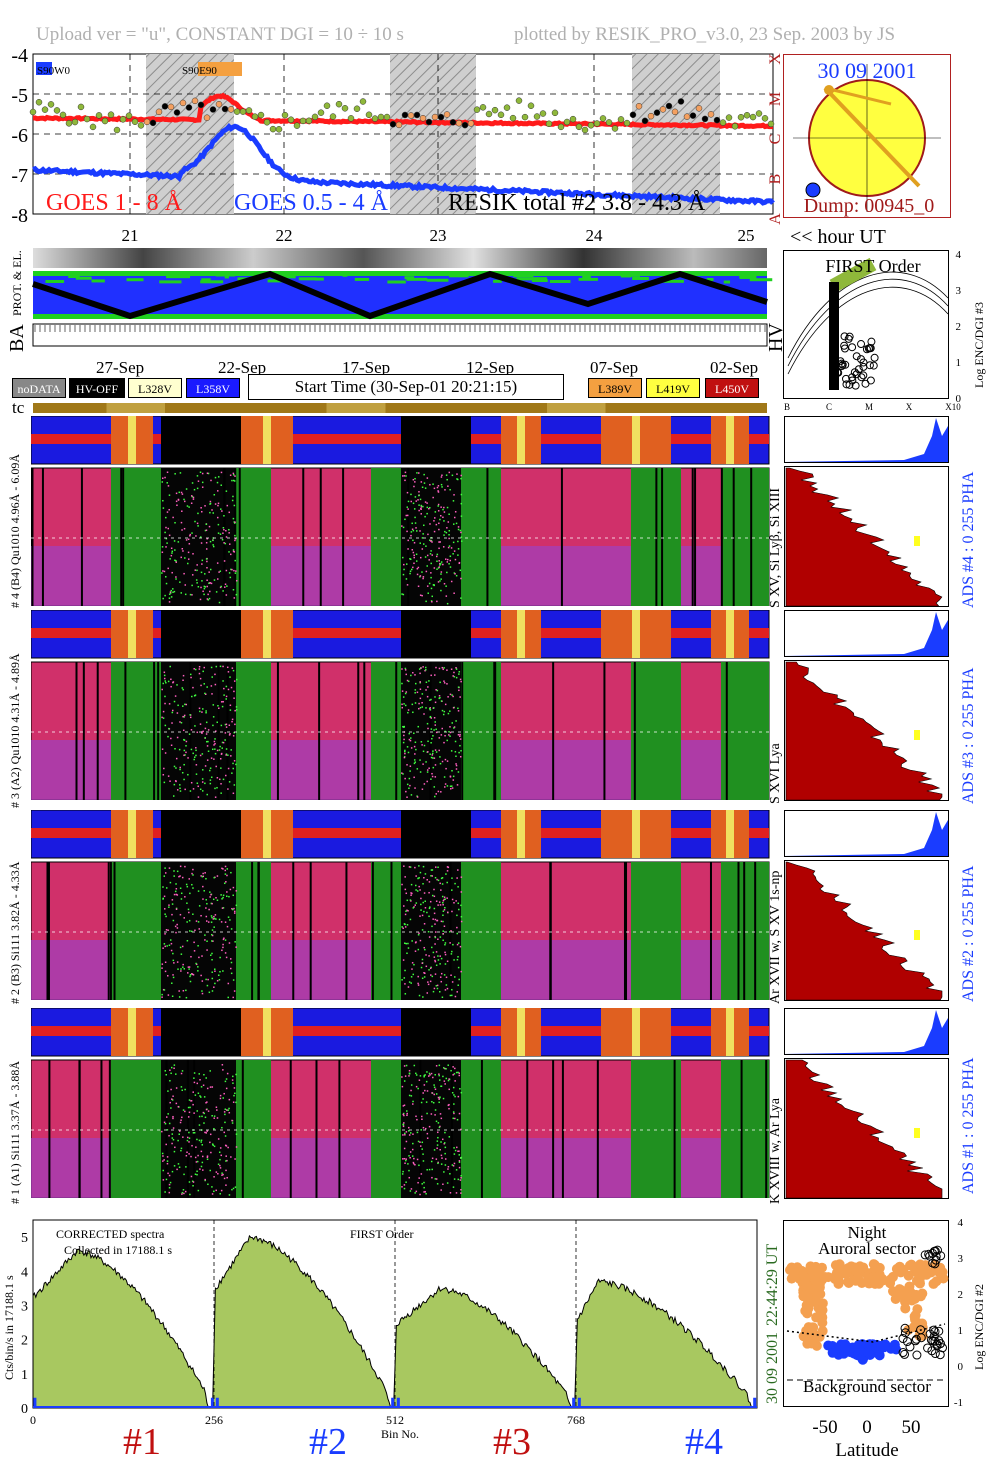 This screenshot has width=1004, height=1477. What do you see at coordinates (732, 388) in the screenshot?
I see `l450-button: L450V` at bounding box center [732, 388].